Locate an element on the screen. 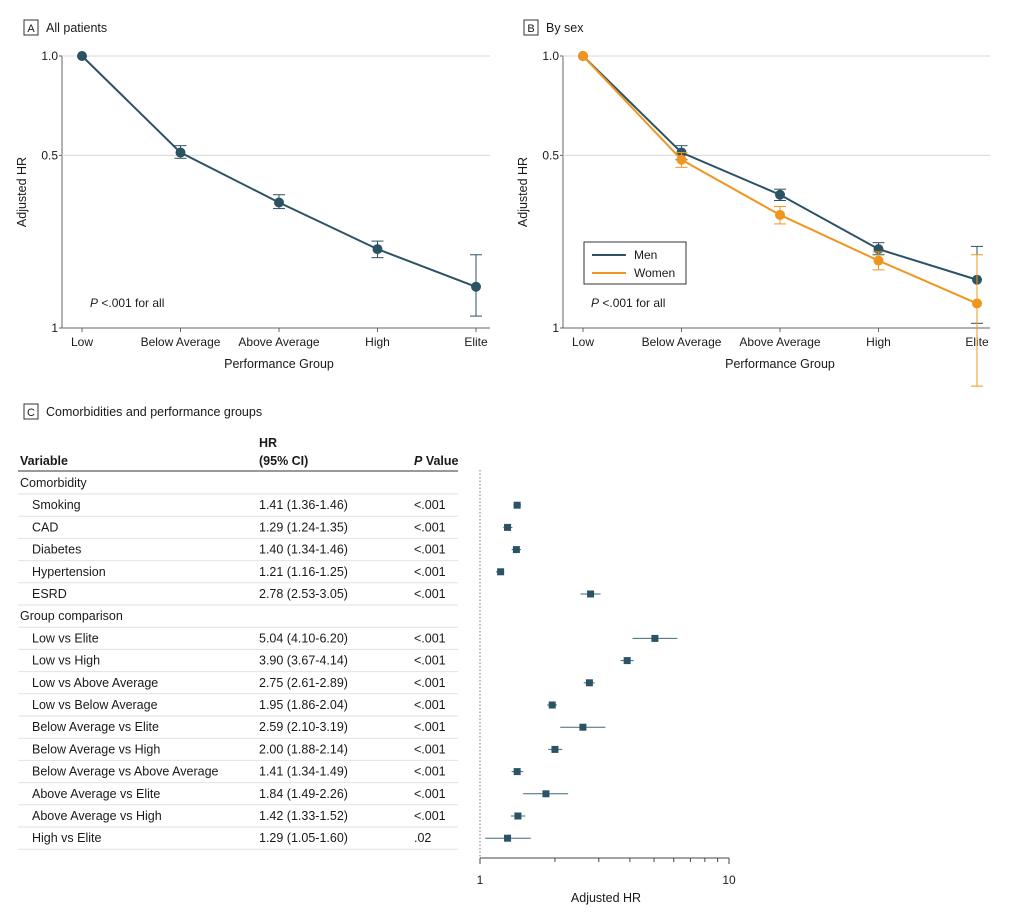  panel-c-row-label: Low vs High is located at coordinates (66, 661).